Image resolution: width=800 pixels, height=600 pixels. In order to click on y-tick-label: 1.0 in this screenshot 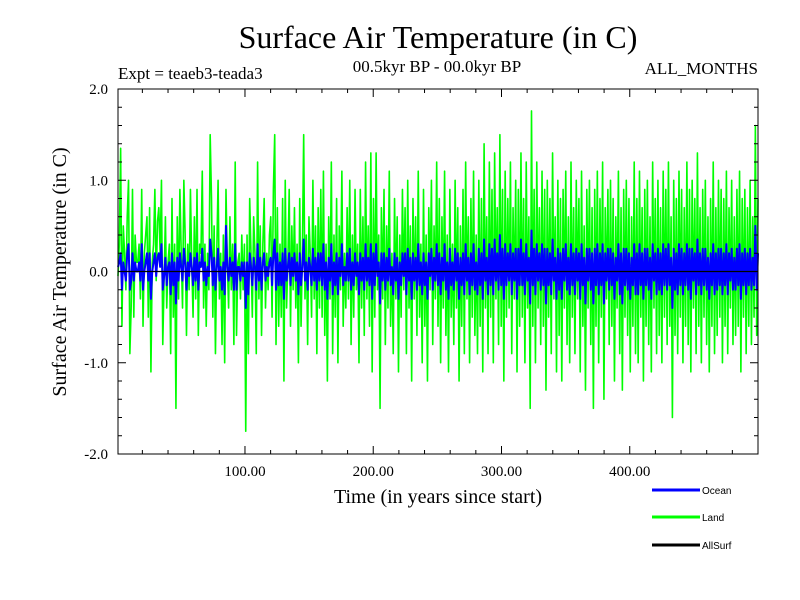, I will do `click(98, 181)`.